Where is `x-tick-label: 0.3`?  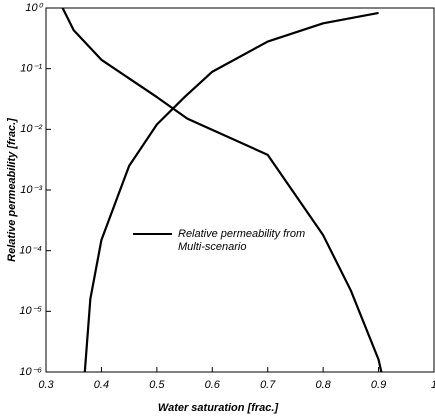 x-tick-label: 0.3 is located at coordinates (46, 385).